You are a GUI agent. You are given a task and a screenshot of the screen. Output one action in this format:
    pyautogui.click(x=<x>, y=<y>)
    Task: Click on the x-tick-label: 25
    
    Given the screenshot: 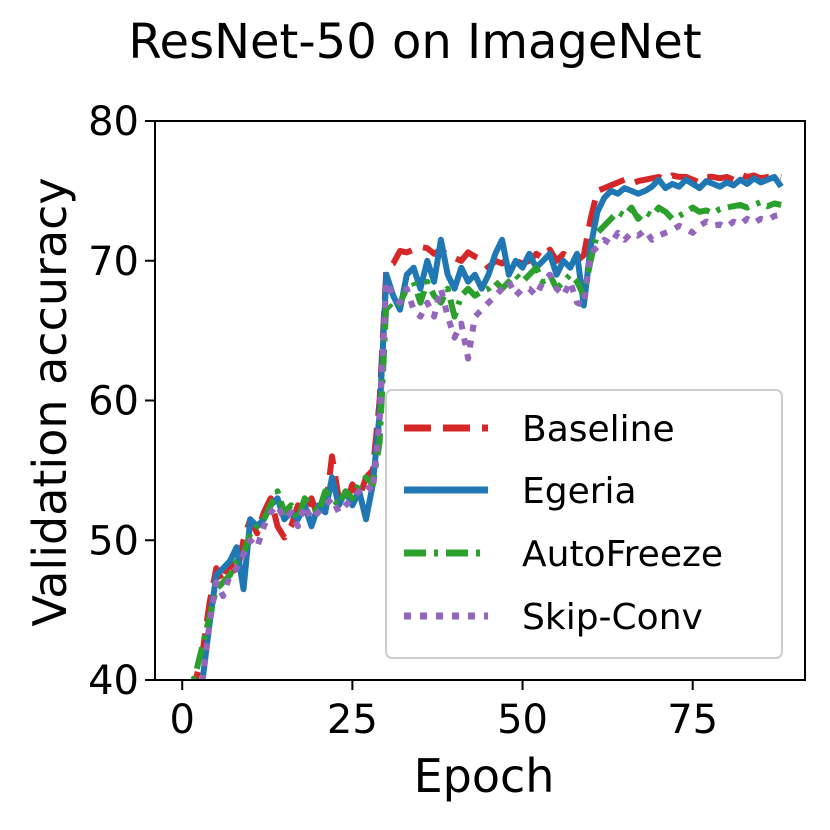 What is the action you would take?
    pyautogui.click(x=352, y=720)
    